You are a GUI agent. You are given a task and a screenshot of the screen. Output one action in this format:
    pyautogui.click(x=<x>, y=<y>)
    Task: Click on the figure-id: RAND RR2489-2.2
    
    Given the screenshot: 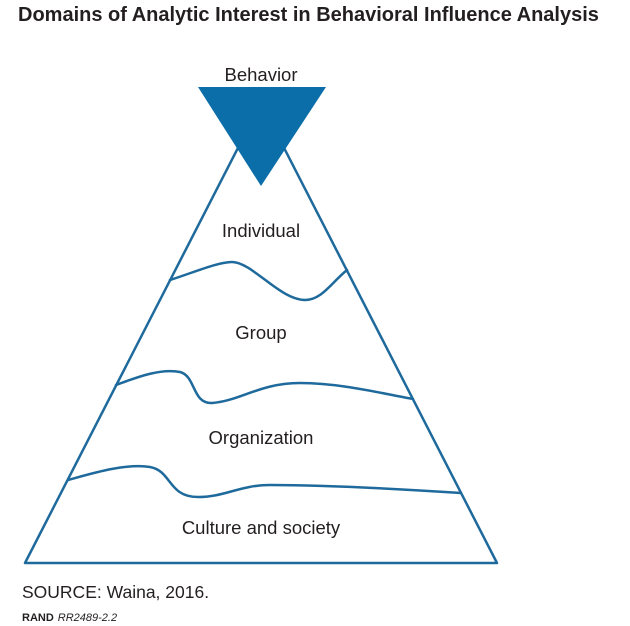 What is the action you would take?
    pyautogui.click(x=69, y=618)
    